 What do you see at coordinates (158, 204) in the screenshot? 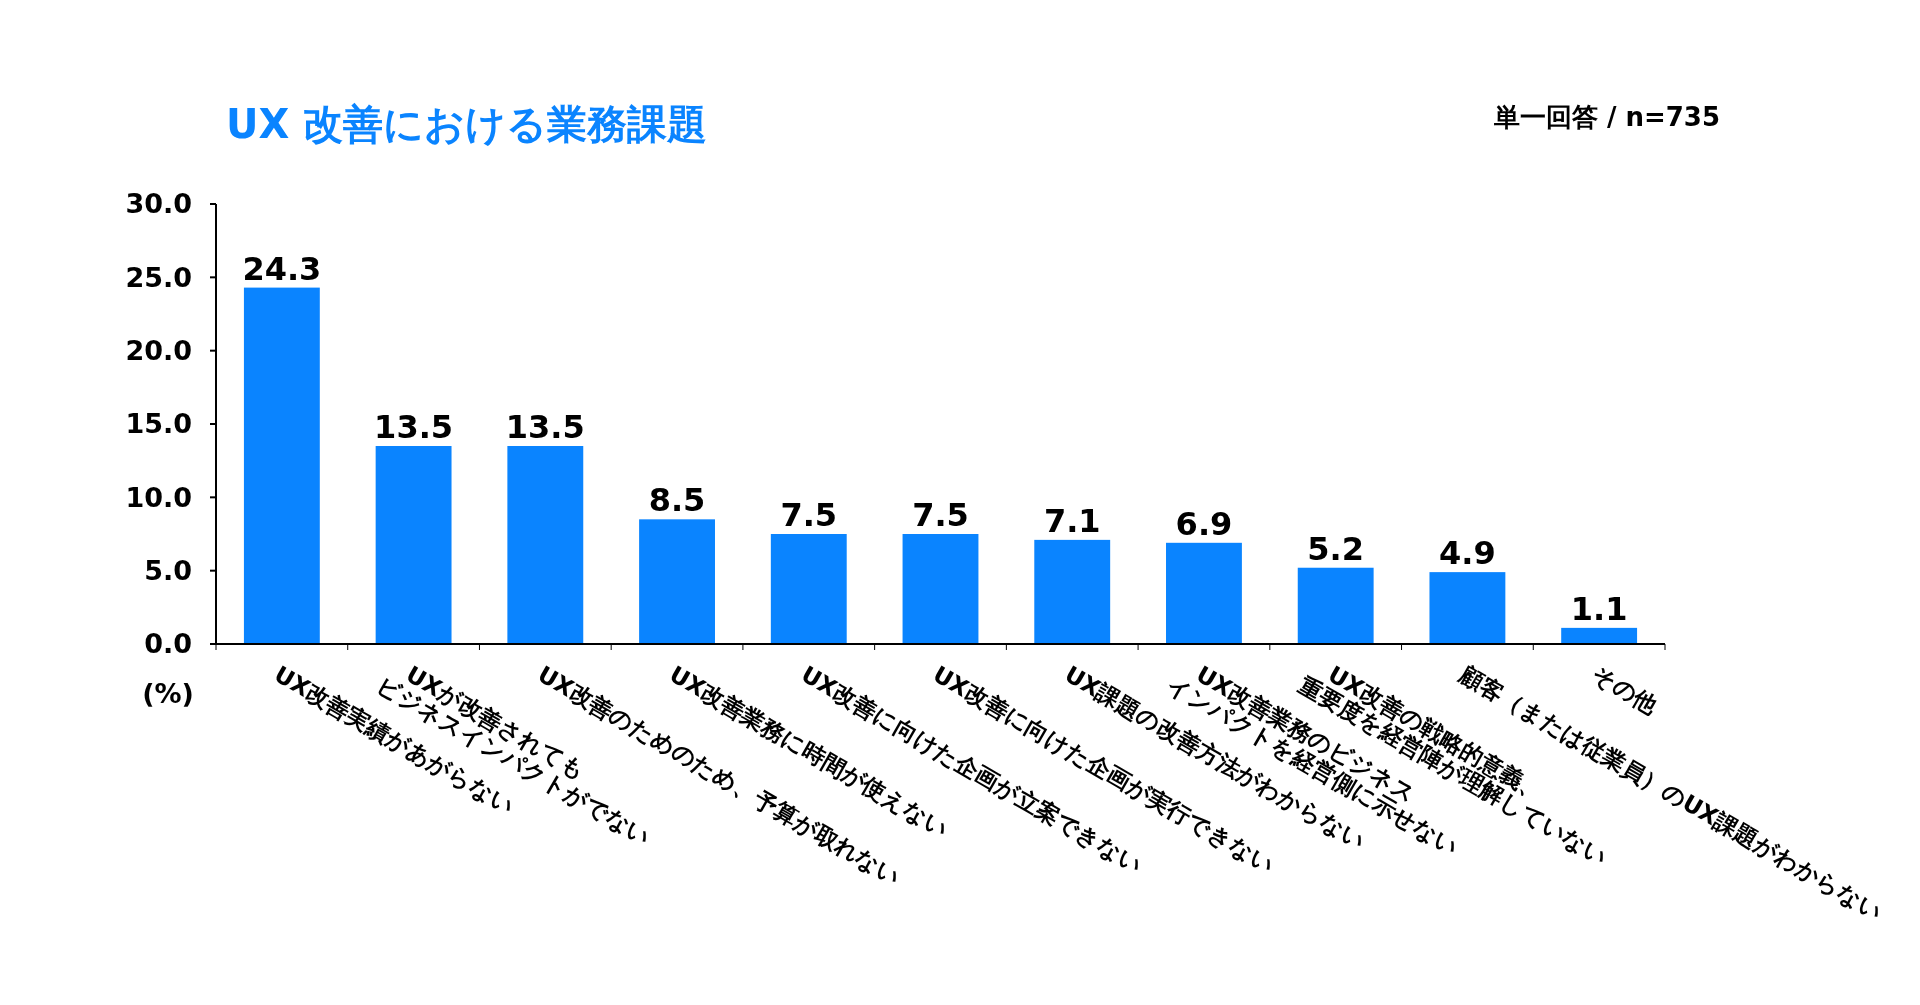
I see `y-tick-label: 30.0` at bounding box center [158, 204].